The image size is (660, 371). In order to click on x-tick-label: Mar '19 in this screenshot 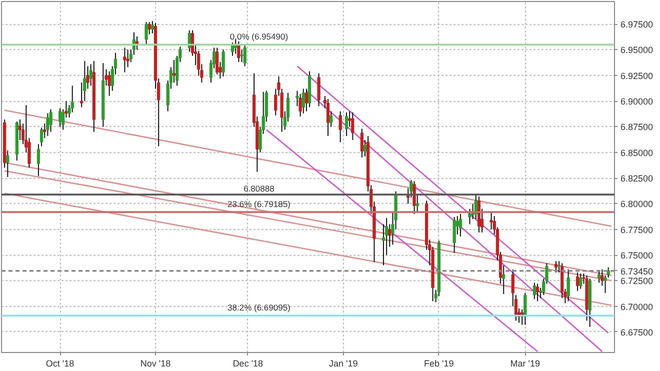, I will do `click(525, 363)`.